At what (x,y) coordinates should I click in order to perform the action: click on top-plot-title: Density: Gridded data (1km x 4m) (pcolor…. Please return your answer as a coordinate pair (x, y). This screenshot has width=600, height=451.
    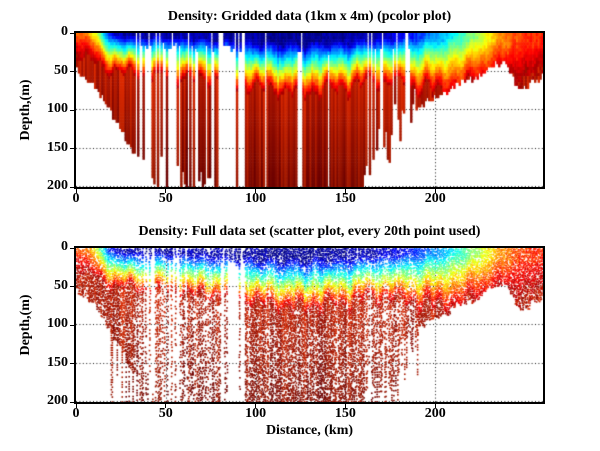
    Looking at the image, I should click on (309, 16).